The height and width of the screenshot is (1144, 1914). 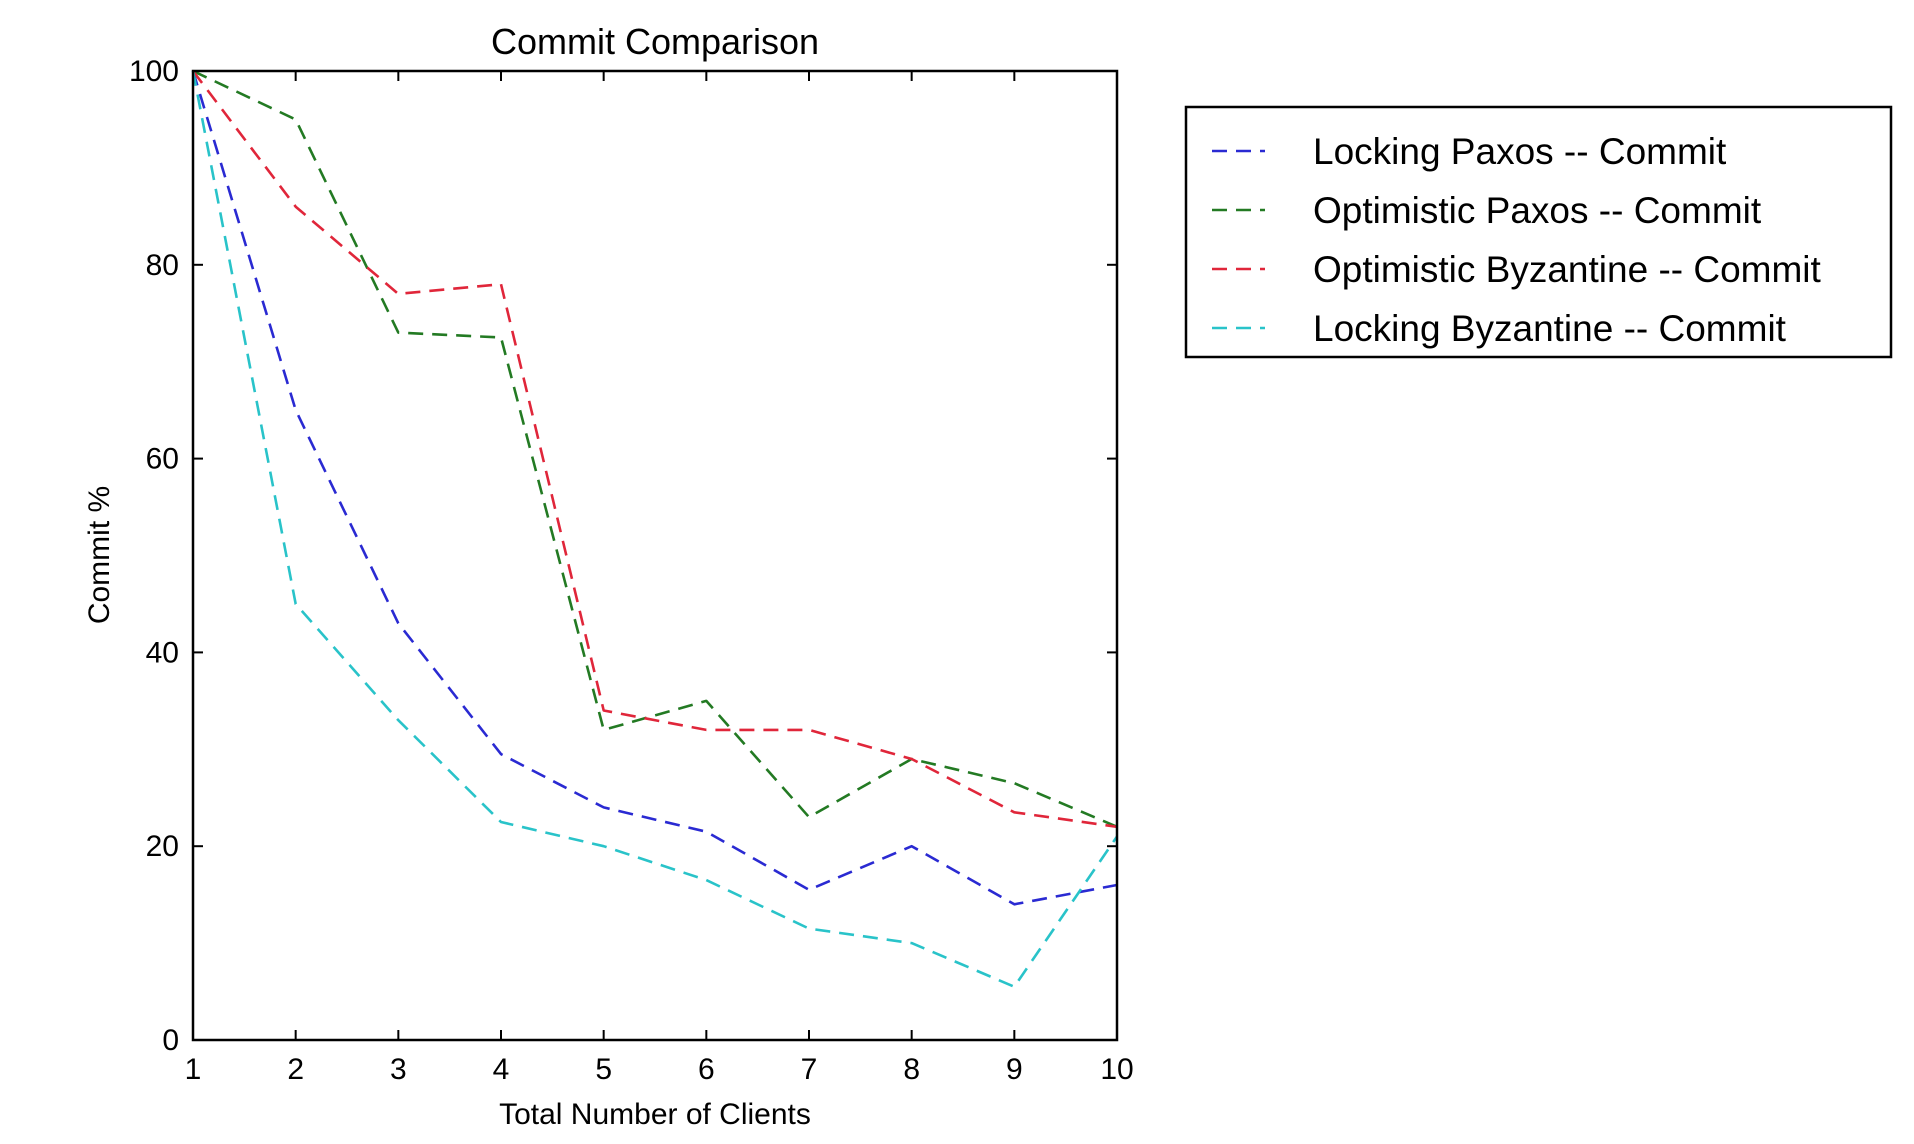 What do you see at coordinates (809, 1069) in the screenshot?
I see `x-tick-label: 7` at bounding box center [809, 1069].